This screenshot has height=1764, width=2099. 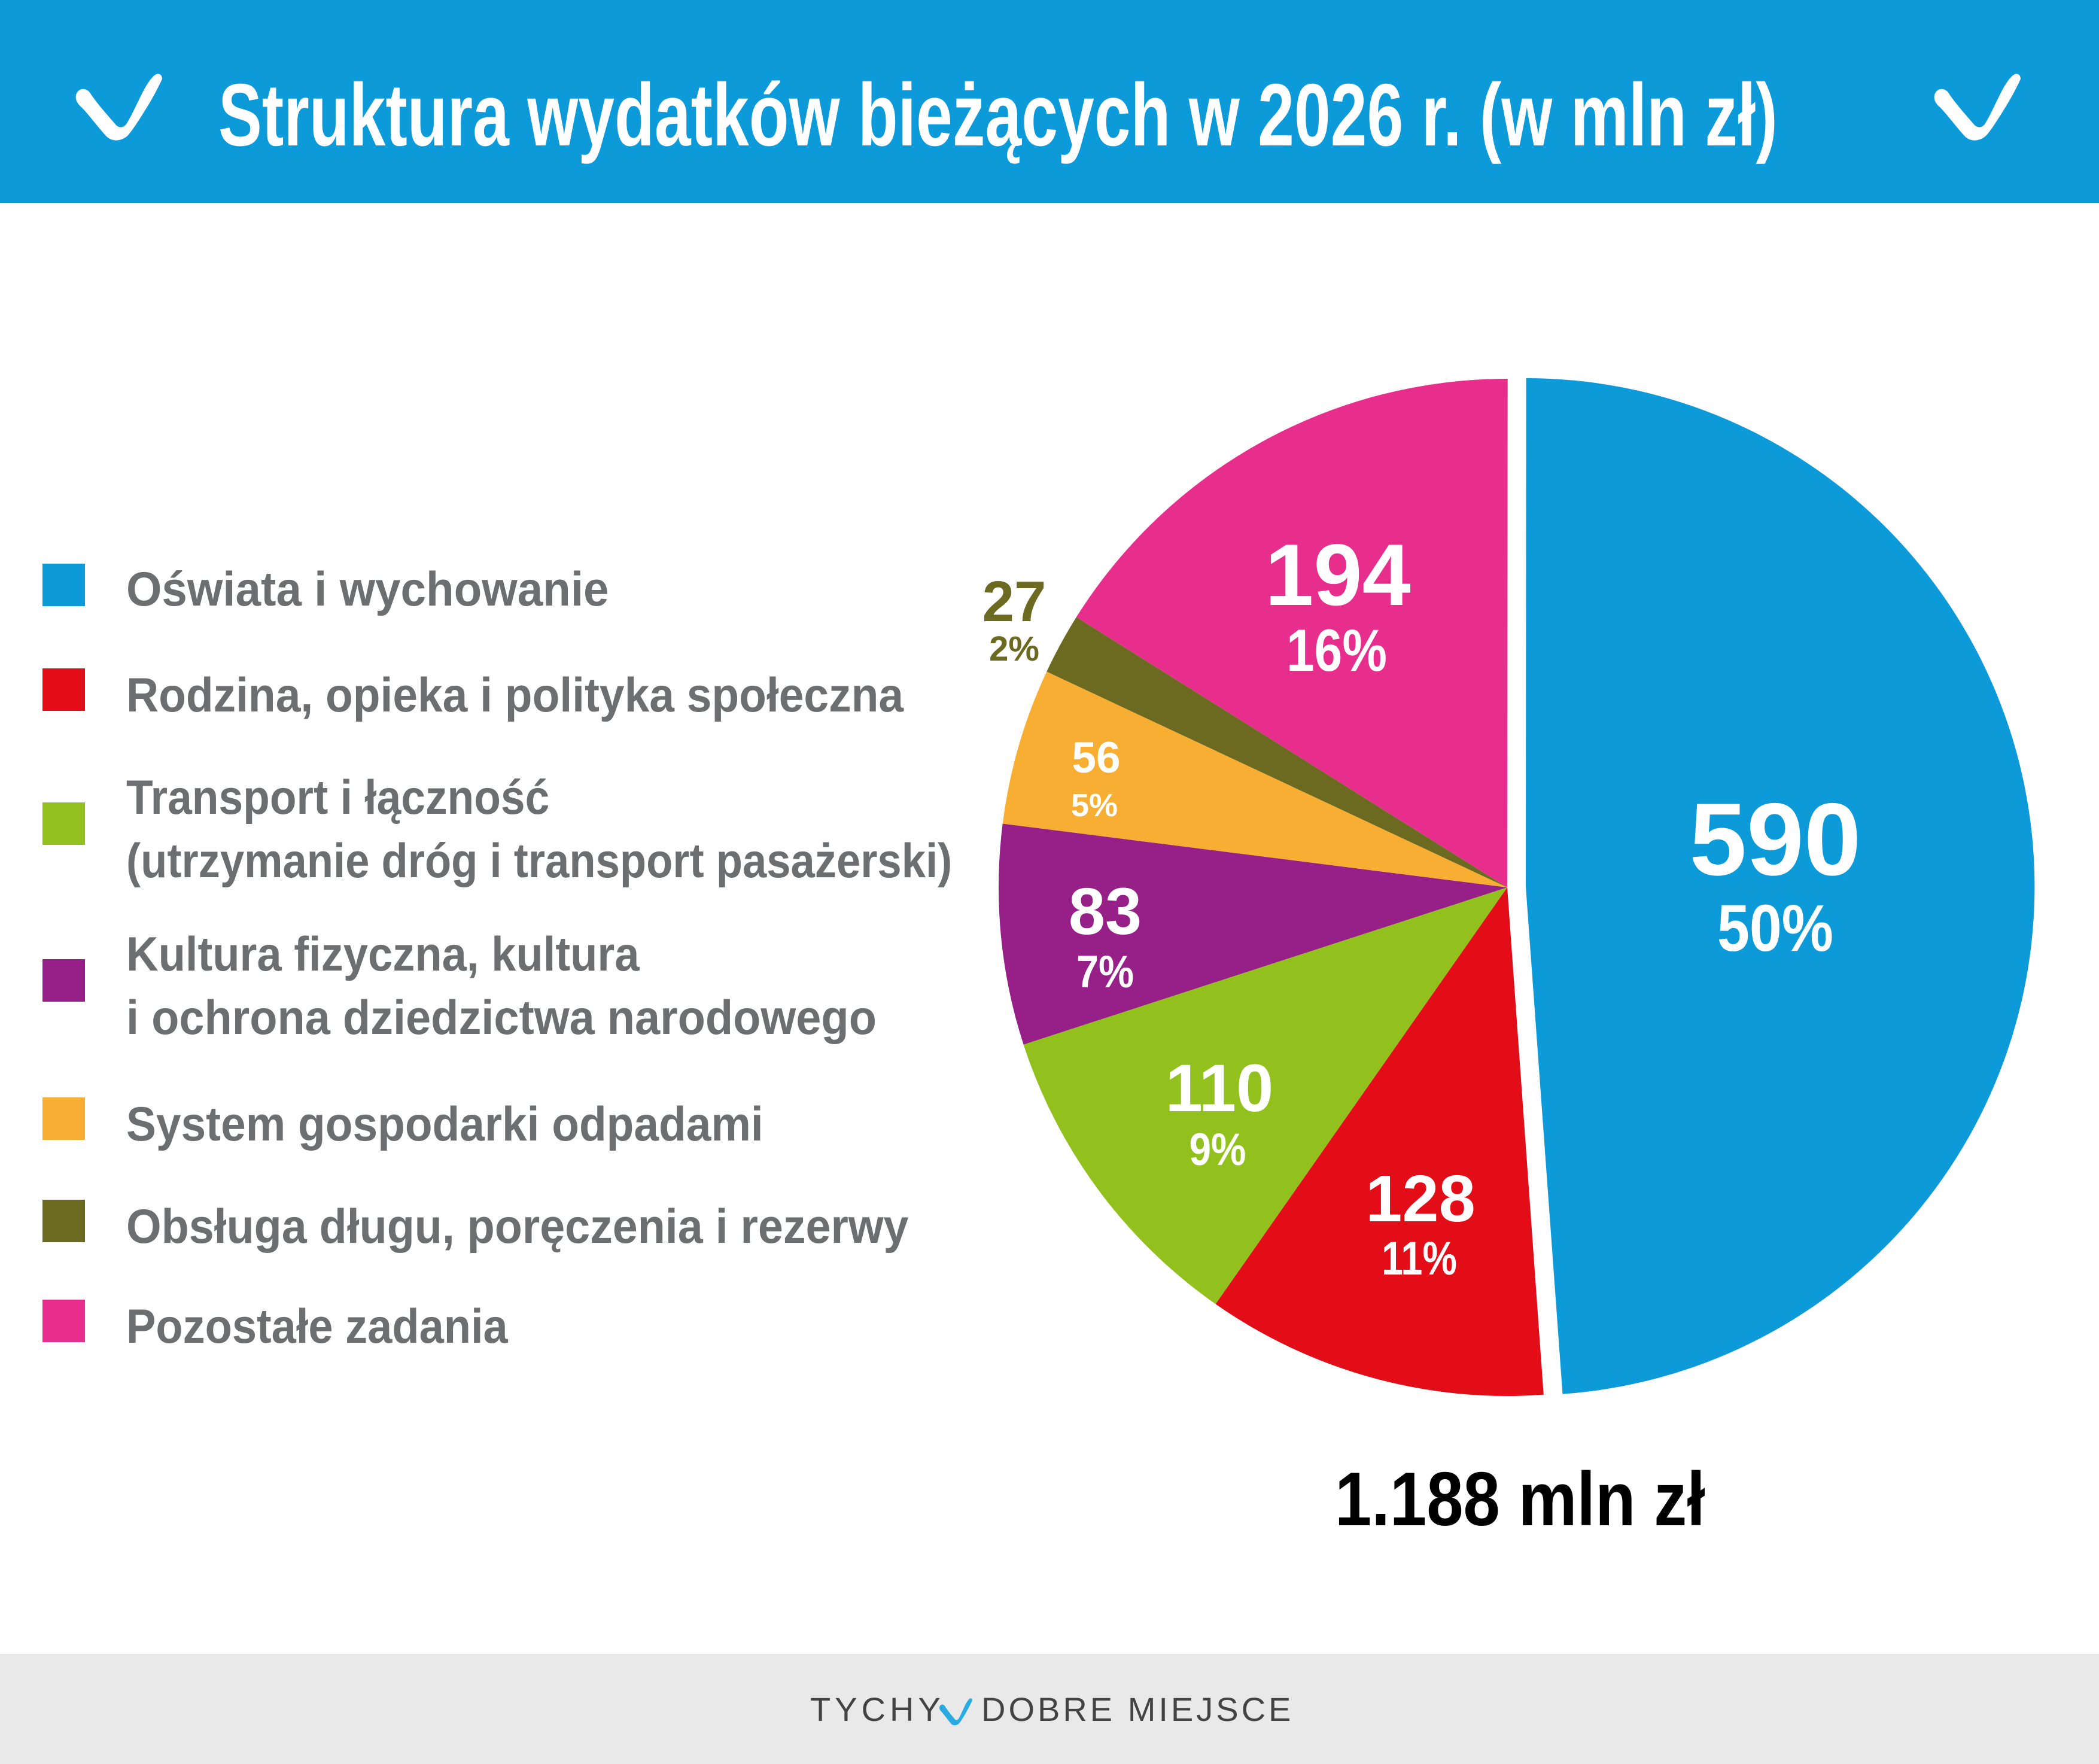 I want to click on svg-text: 50%, so click(x=1775, y=928).